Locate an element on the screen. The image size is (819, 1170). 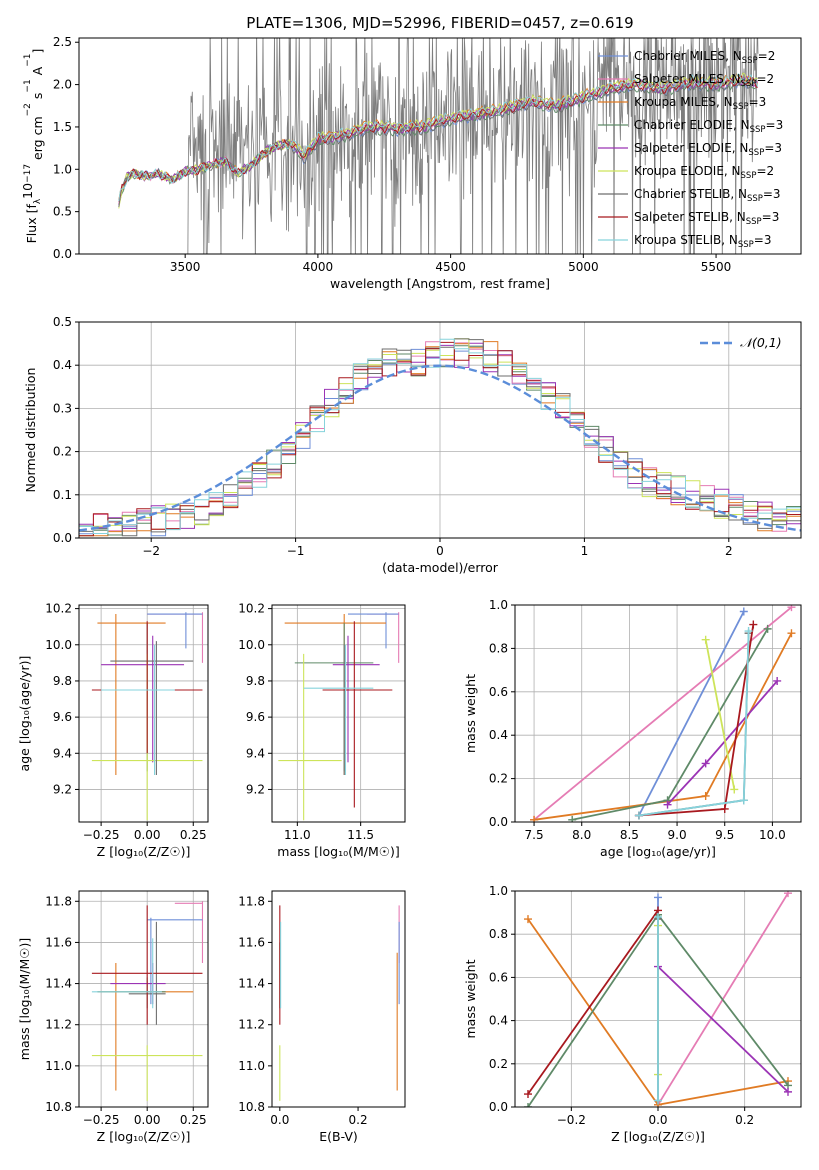
legend-label-salpeter-miles: Salpeter MILES, NSSP=2 is located at coordinates (704, 80).